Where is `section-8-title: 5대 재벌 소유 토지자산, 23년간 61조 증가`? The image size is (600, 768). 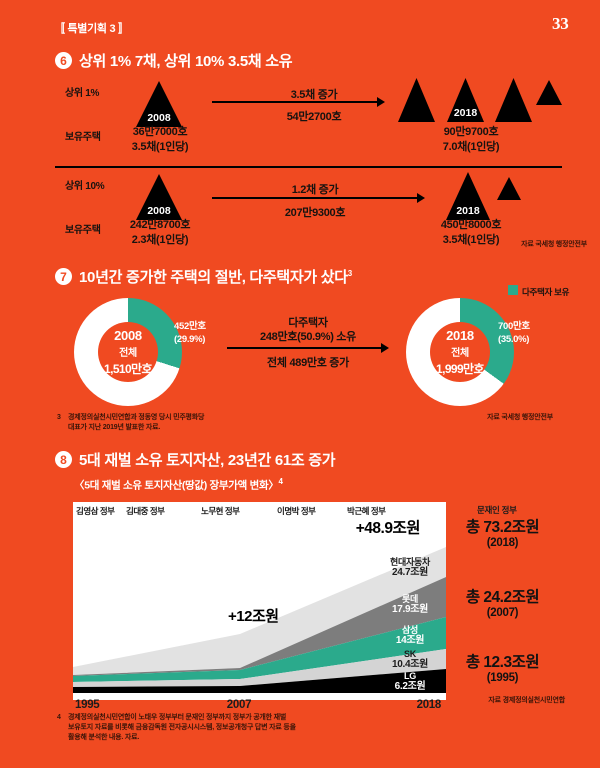
section-8-title: 5대 재벌 소유 토지자산, 23년간 61조 증가 is located at coordinates (207, 460).